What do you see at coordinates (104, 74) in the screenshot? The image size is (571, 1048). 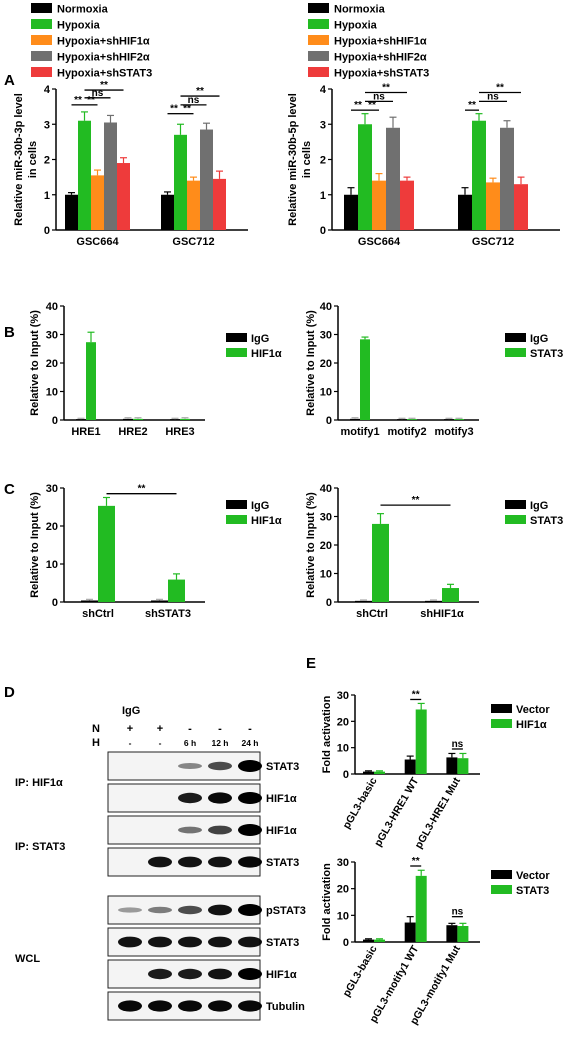 I see `legend-label: Hypoxia+shSTAT3` at bounding box center [104, 74].